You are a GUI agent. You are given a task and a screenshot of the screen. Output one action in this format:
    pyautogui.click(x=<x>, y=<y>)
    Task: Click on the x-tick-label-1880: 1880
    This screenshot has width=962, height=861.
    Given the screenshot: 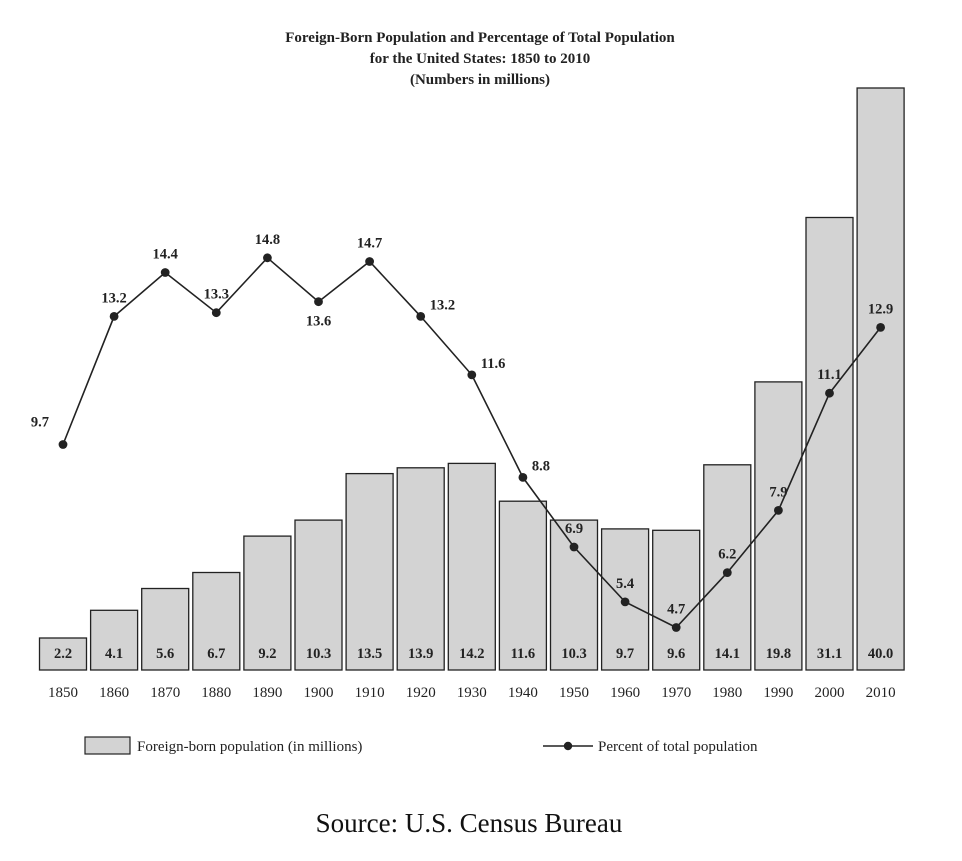 What is the action you would take?
    pyautogui.click(x=216, y=693)
    